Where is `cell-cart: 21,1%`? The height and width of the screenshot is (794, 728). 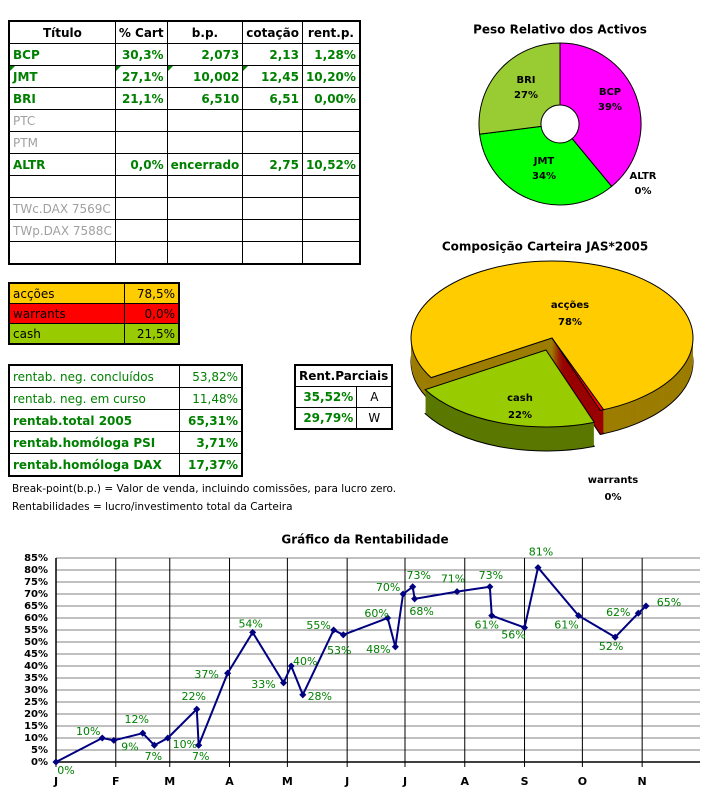 cell-cart: 21,1% is located at coordinates (141, 98).